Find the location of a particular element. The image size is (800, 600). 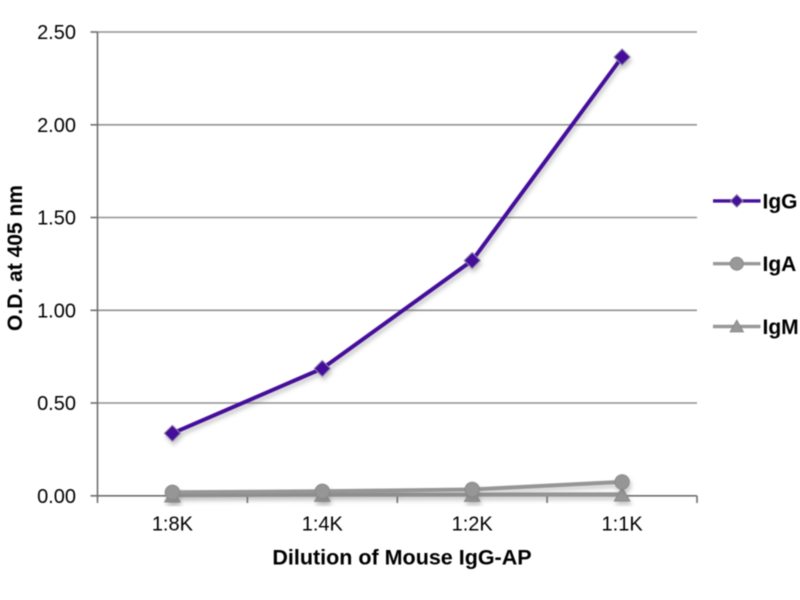

svg-text: 1.00 is located at coordinates (56, 311).